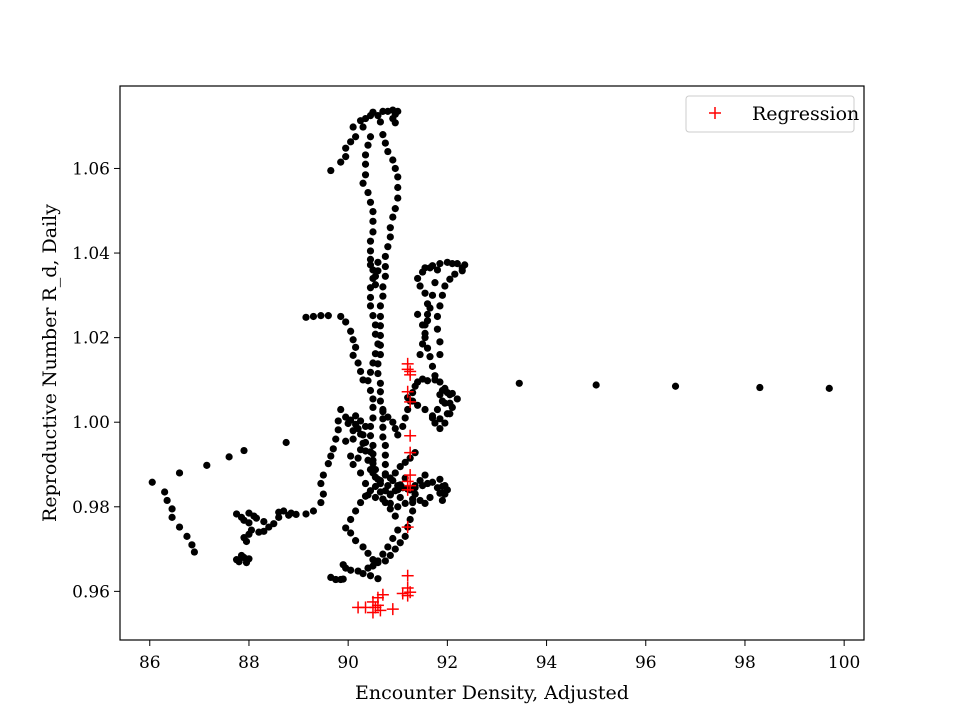  Describe the element at coordinates (492, 693) in the screenshot. I see `x-axis-label: Encounter Density, Adjusted` at that location.